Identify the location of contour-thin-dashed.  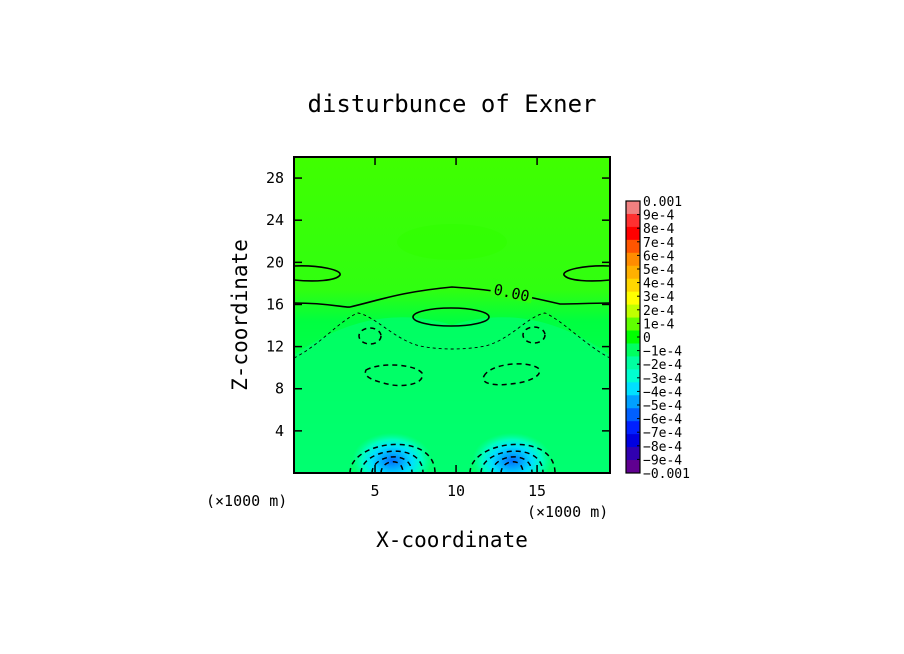
(452, 335).